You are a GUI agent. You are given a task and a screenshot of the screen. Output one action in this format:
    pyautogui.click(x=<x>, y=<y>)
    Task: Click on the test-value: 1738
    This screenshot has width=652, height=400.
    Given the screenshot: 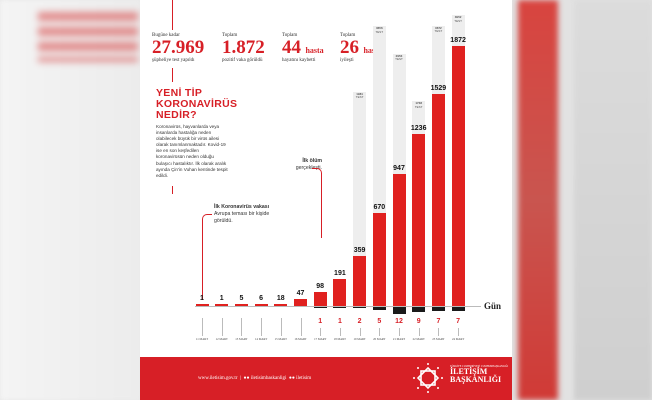 What is the action you would take?
    pyautogui.click(x=419, y=103)
    